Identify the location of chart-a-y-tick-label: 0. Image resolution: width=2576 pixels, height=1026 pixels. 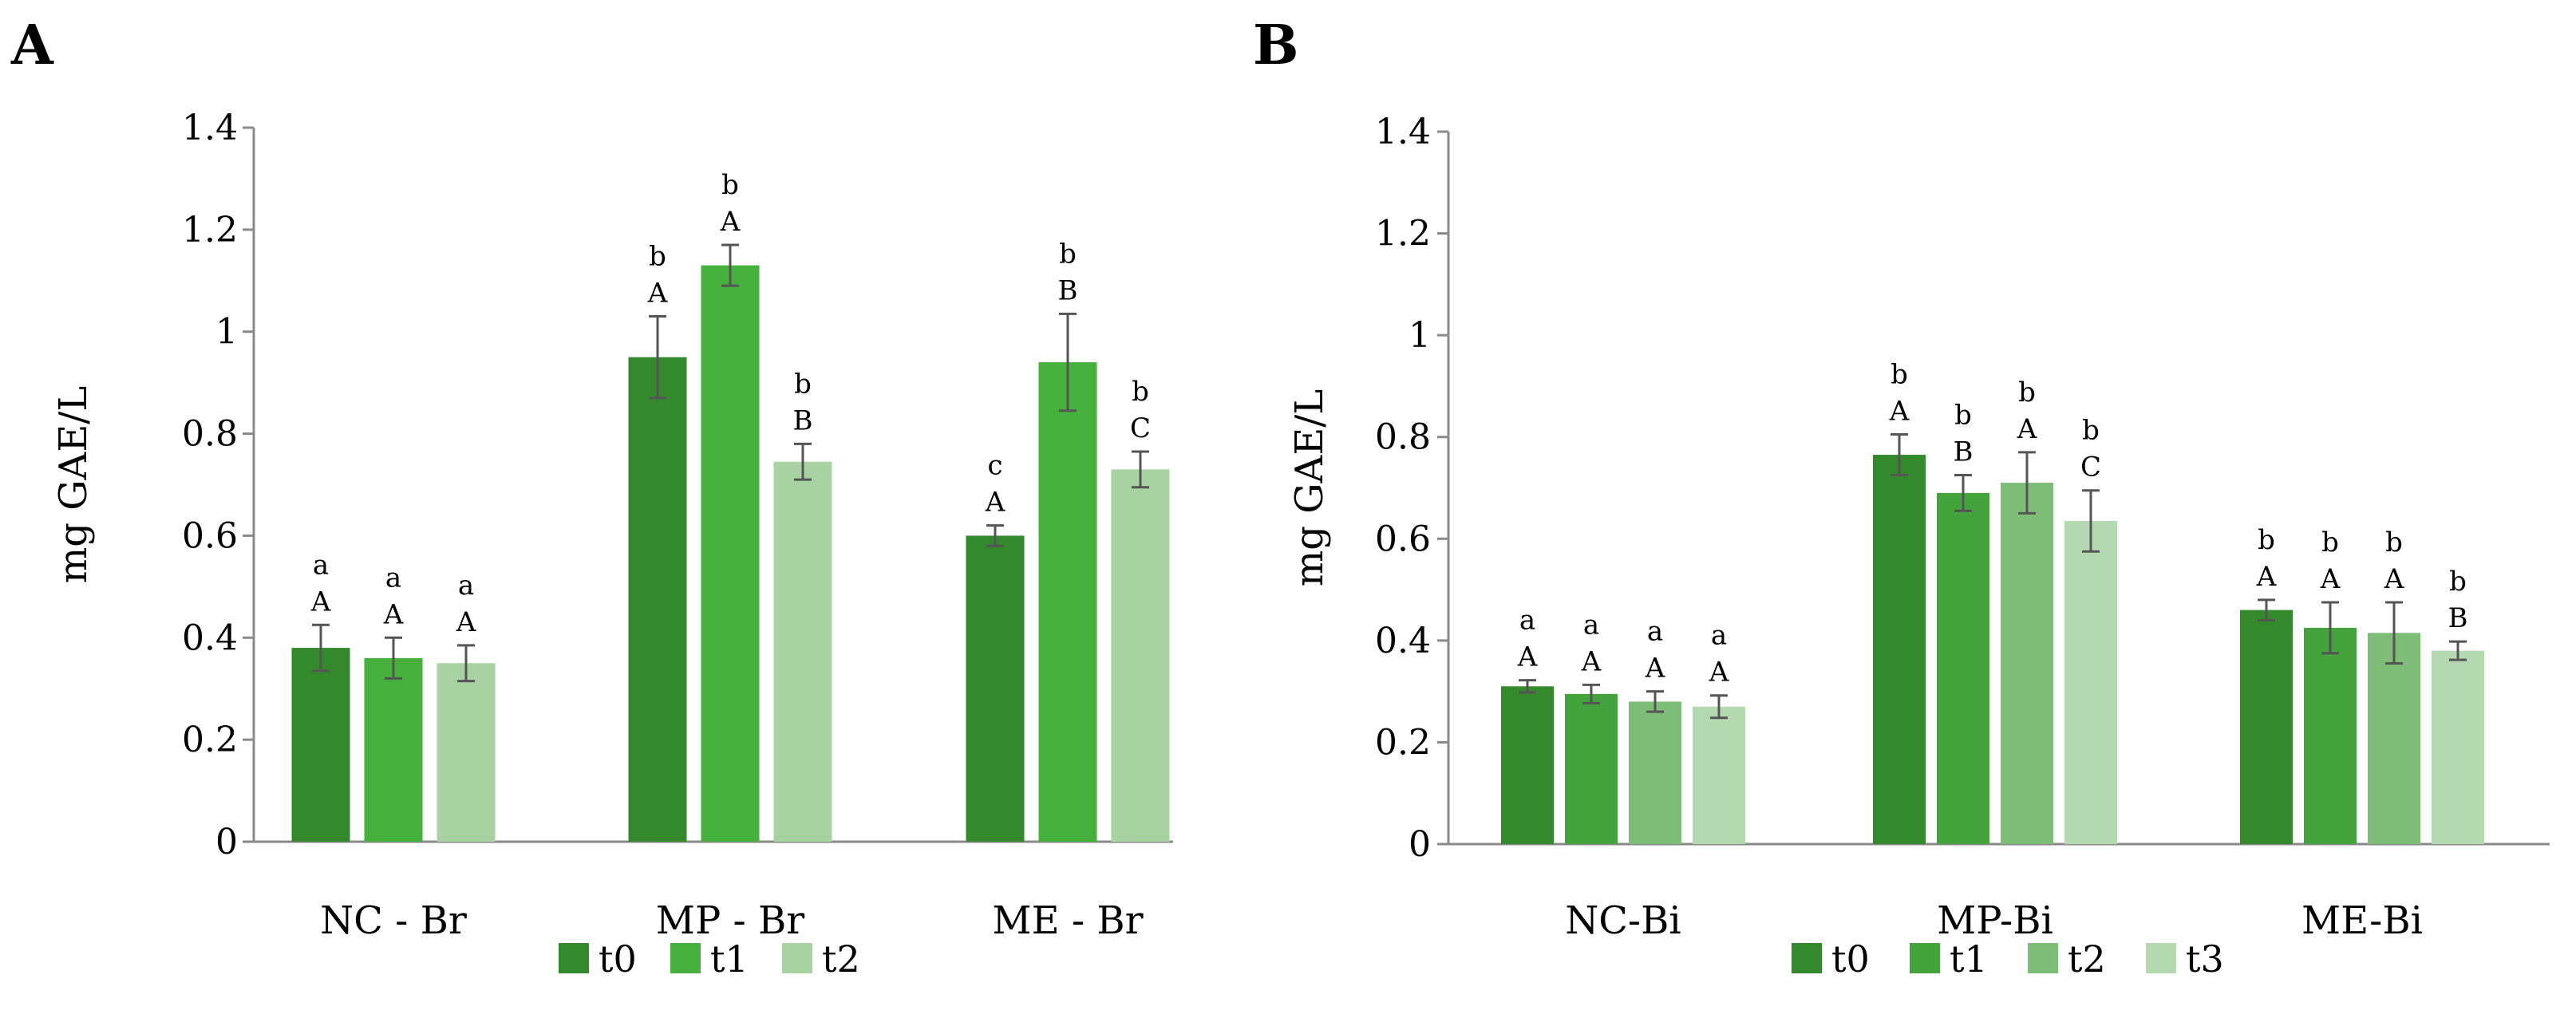
(226, 842).